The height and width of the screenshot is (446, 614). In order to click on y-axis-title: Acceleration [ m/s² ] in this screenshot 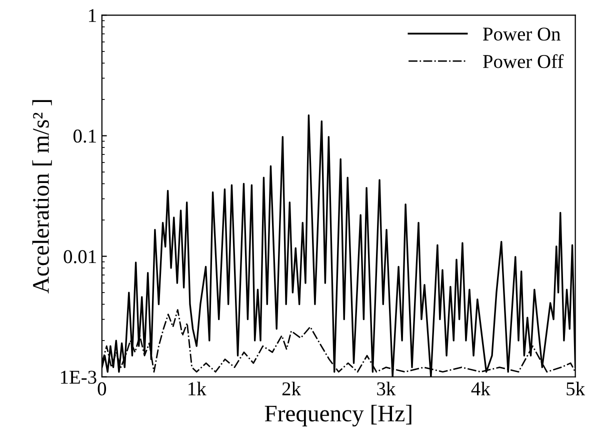, I will do `click(42, 197)`.